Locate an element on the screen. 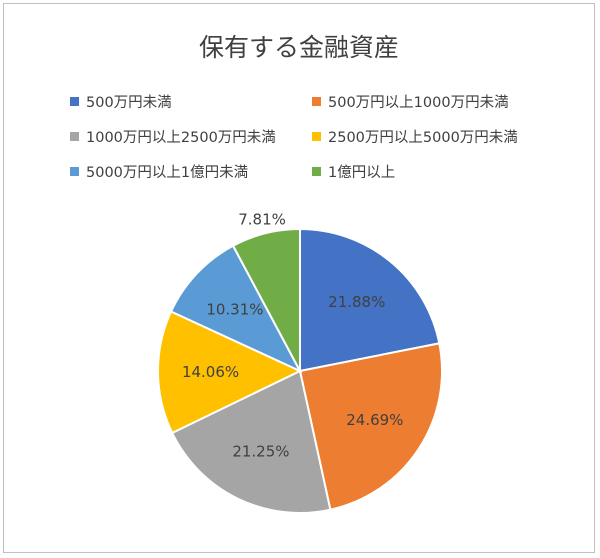  chart-title: 保有する金融資産 is located at coordinates (298, 47).